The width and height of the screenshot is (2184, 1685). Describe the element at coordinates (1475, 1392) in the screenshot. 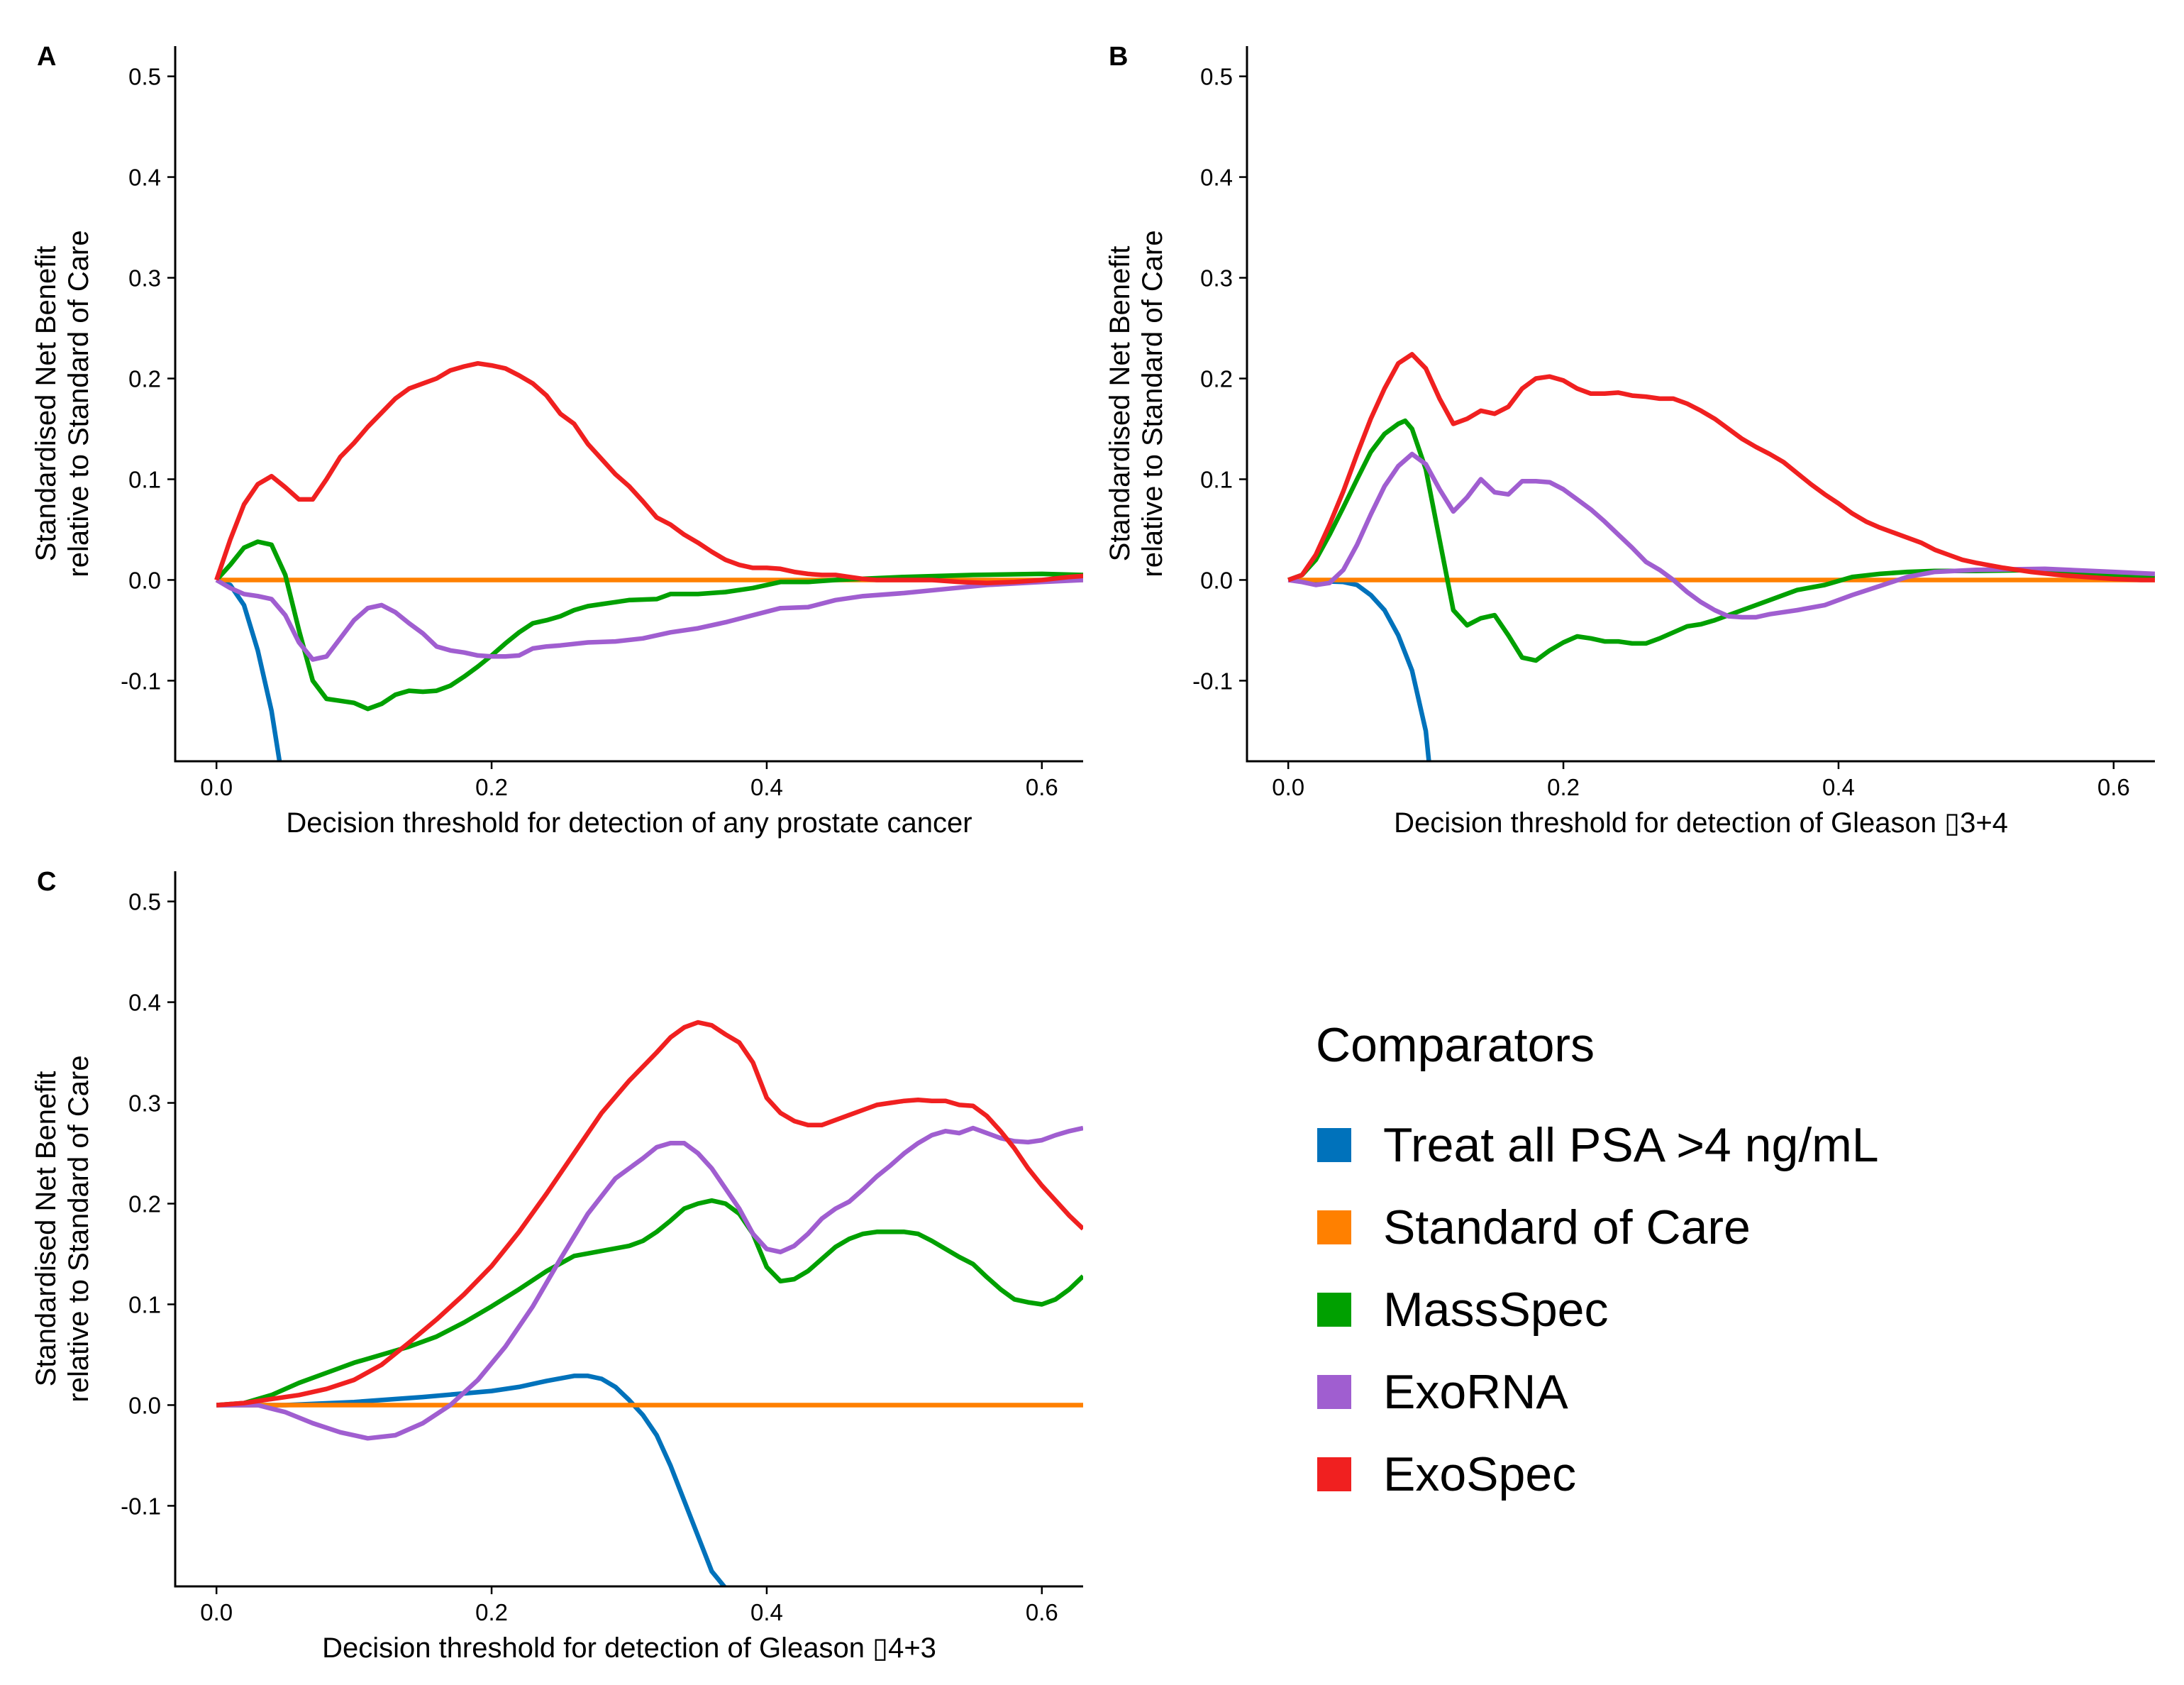

I see `legend-label-exorna: ExoRNA` at that location.